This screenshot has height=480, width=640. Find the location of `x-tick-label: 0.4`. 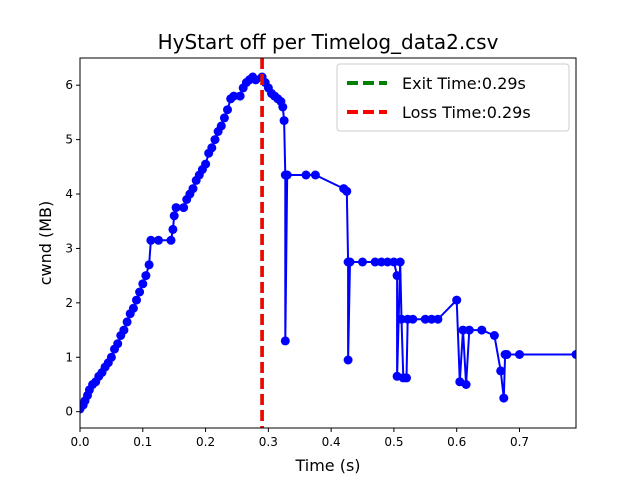

x-tick-label: 0.4 is located at coordinates (331, 442).